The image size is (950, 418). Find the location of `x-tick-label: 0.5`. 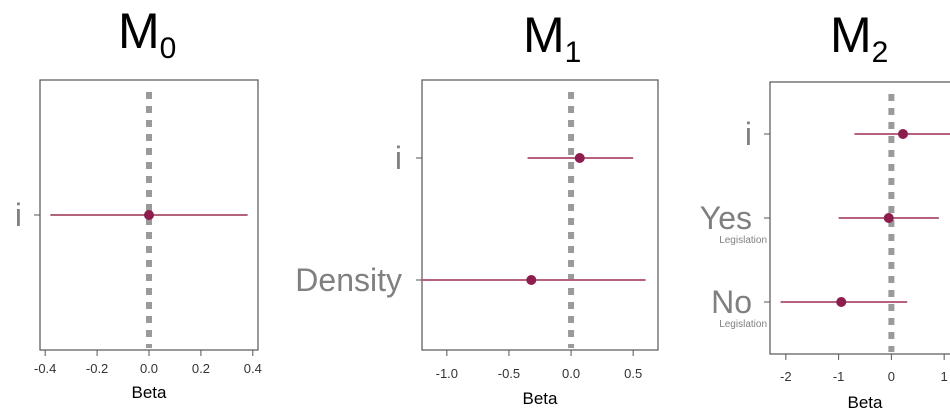

x-tick-label: 0.5 is located at coordinates (633, 373).